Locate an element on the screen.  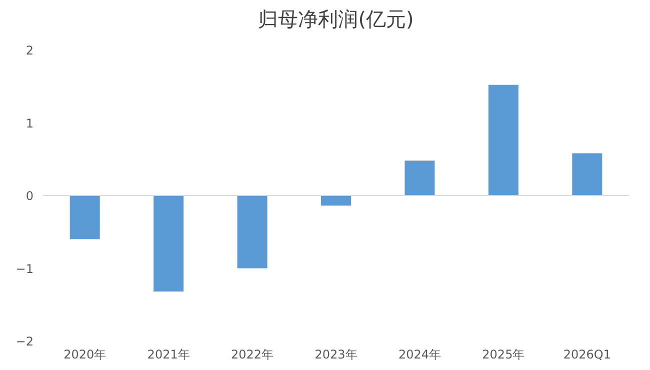
x-tick-label: 2021年 is located at coordinates (168, 355).